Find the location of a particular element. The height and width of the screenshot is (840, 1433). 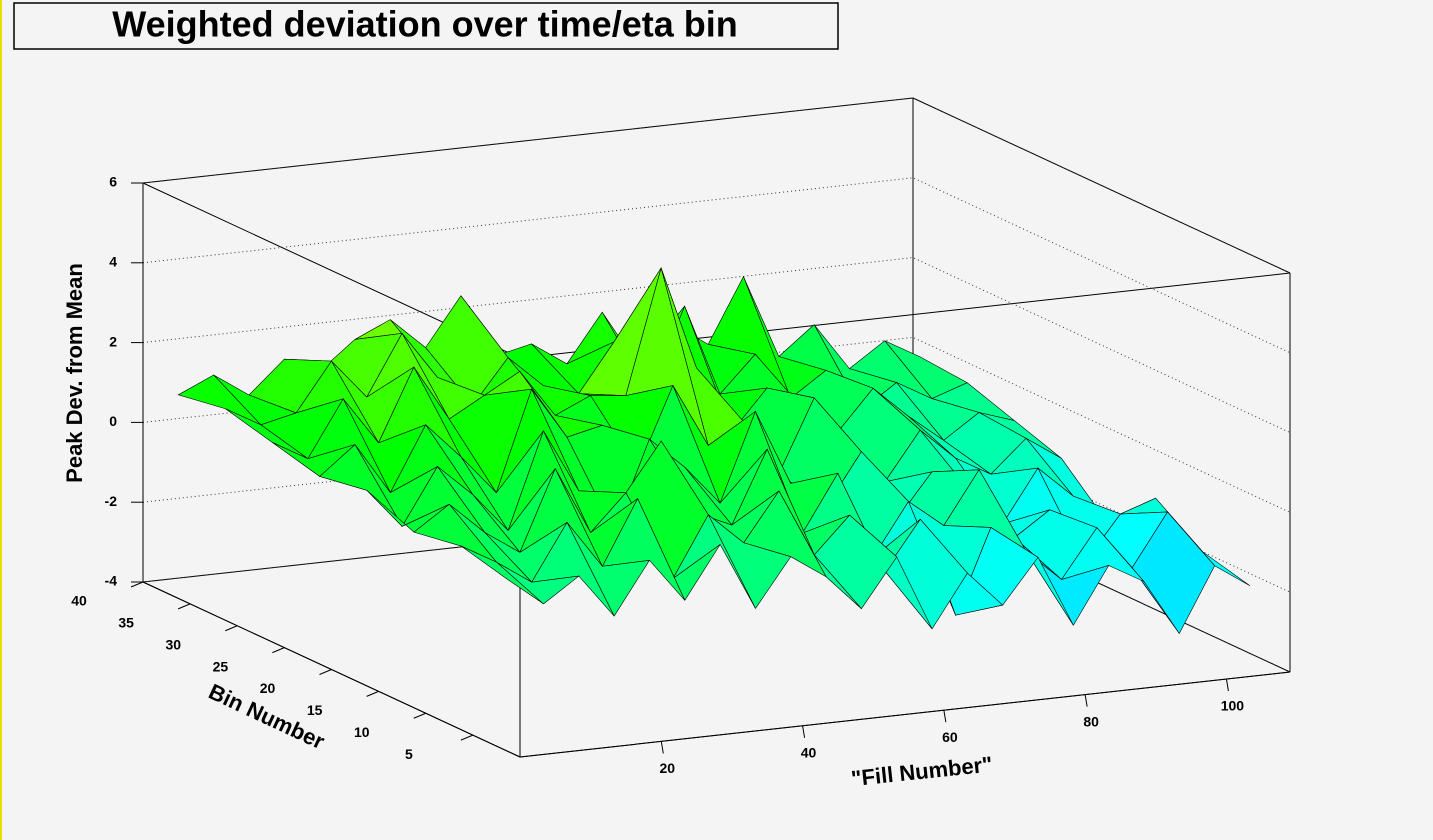

y-tick-label: 40 is located at coordinates (79, 601).